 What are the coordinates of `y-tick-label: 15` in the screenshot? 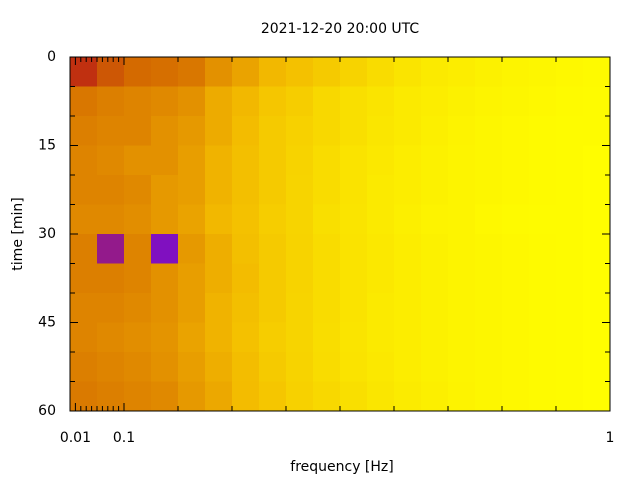 It's located at (47, 146).